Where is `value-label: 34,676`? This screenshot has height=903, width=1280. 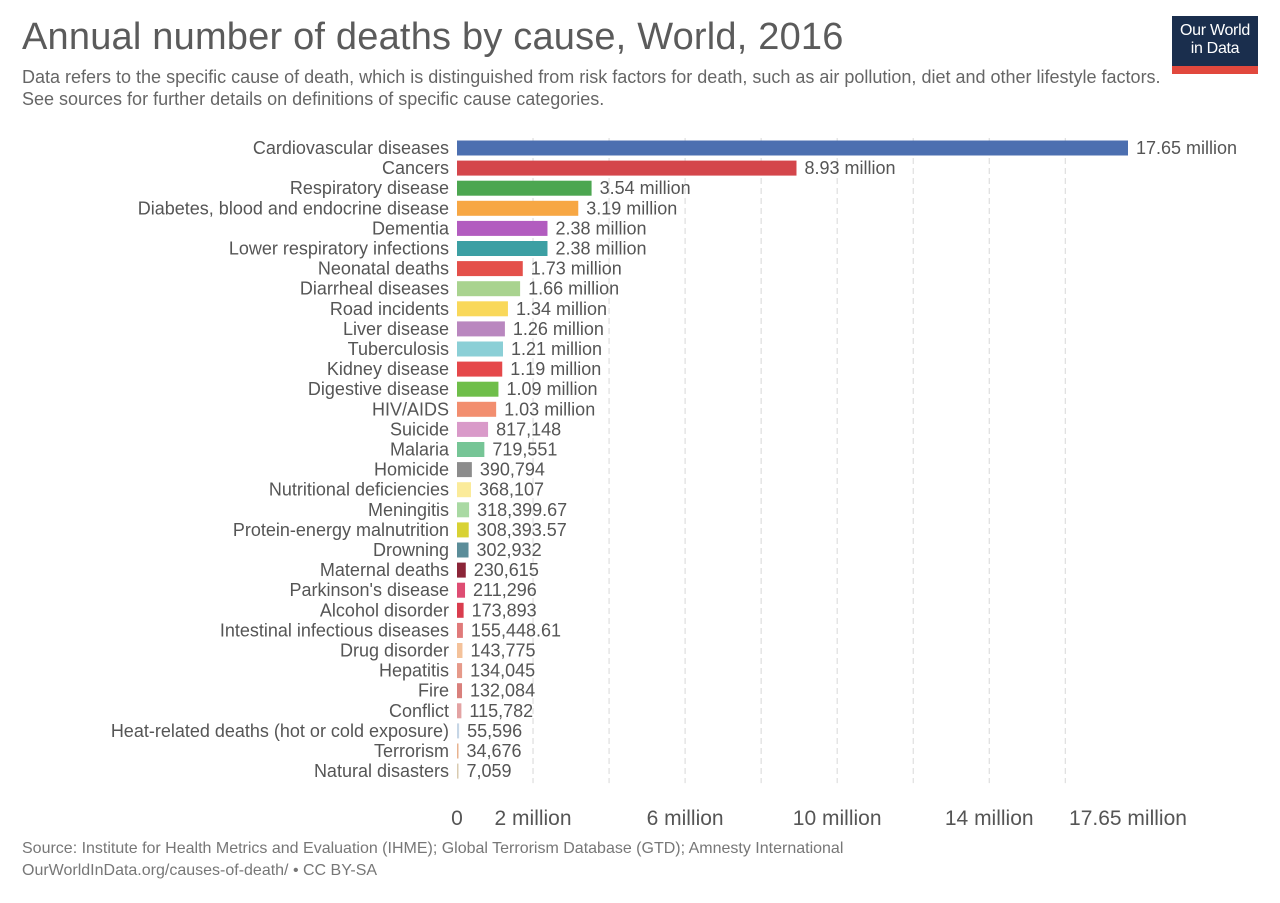
value-label: 34,676 is located at coordinates (494, 751).